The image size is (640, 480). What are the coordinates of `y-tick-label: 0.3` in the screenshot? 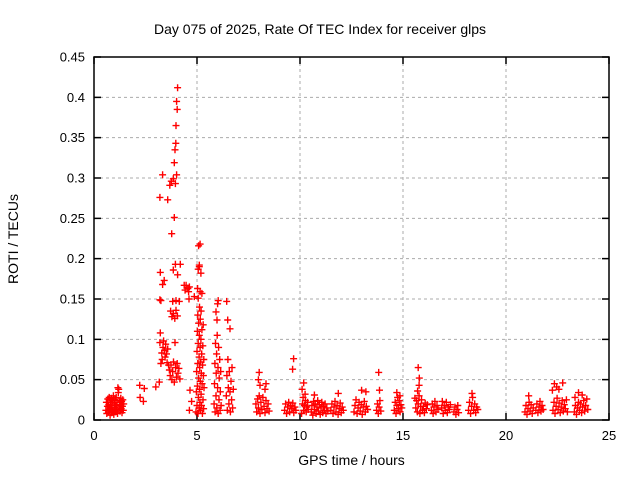 It's located at (76, 178).